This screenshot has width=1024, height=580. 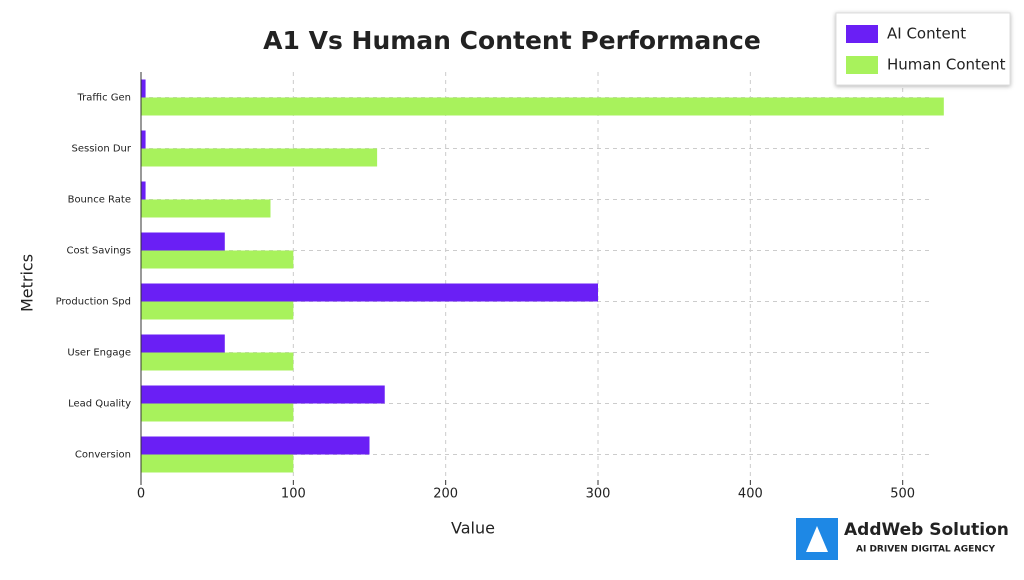 I want to click on x-tick-label: 200, so click(x=445, y=494).